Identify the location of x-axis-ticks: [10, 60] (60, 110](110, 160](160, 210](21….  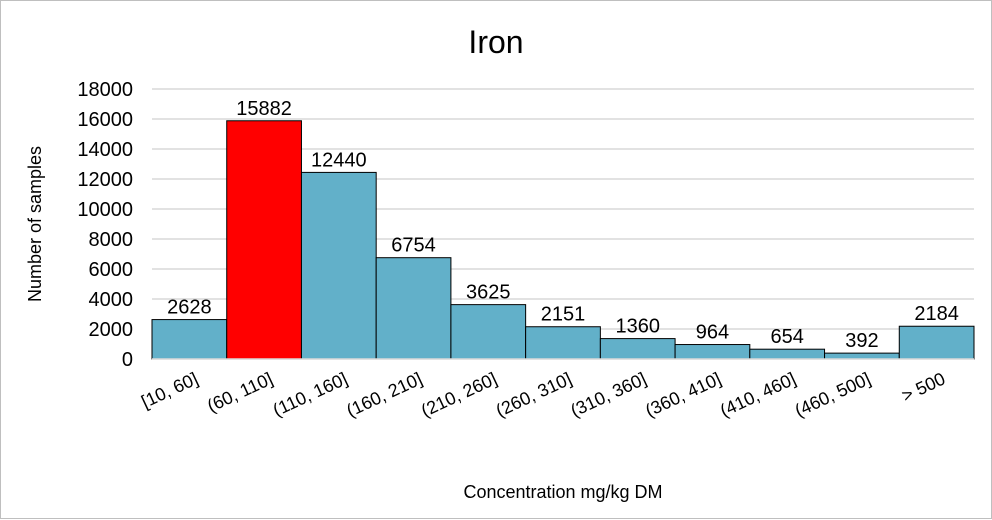
(543, 394).